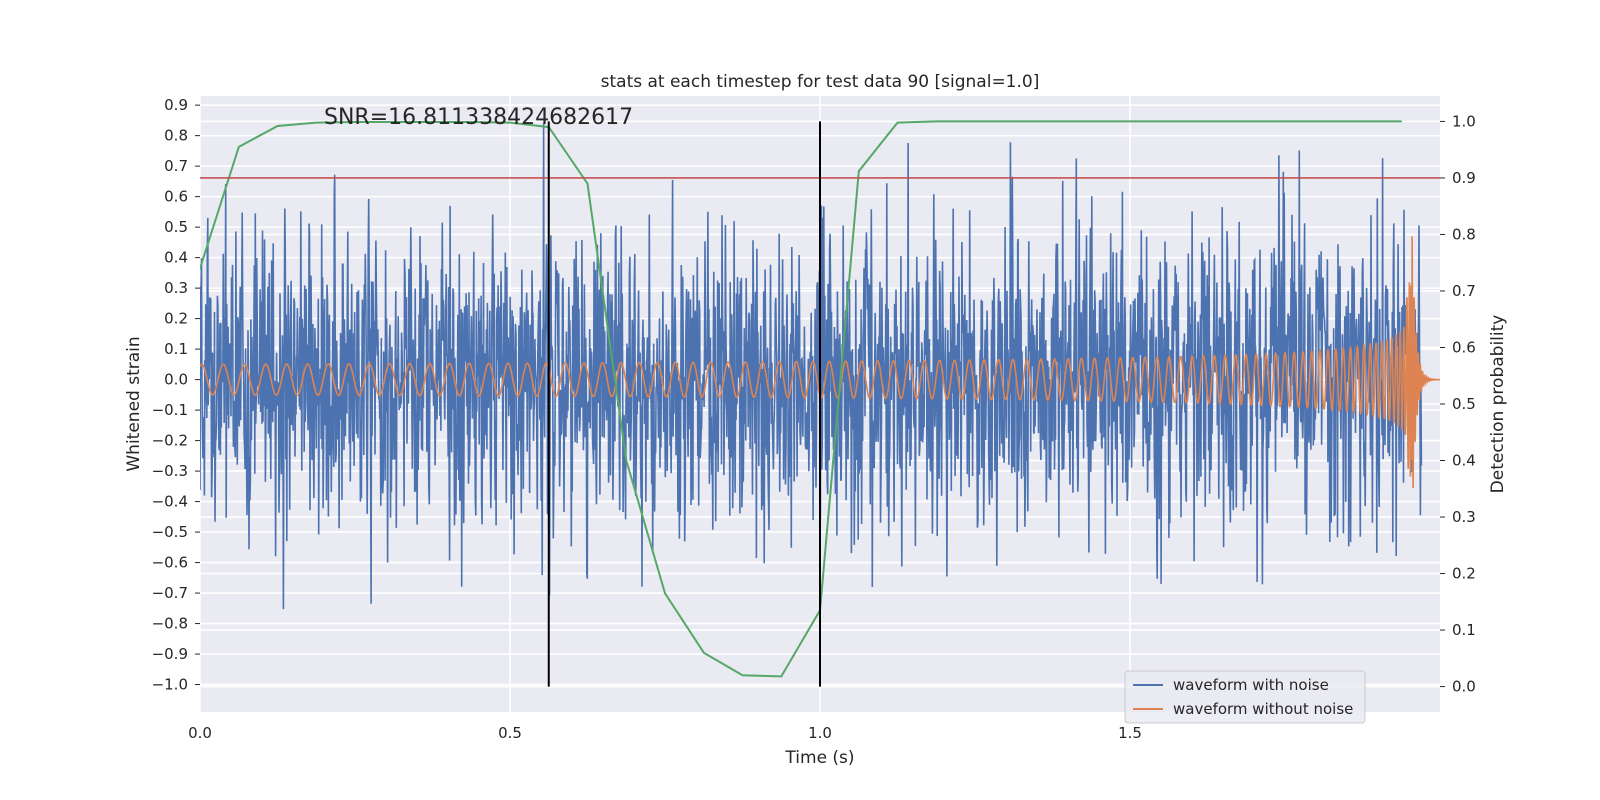 This screenshot has height=800, width=1600. What do you see at coordinates (170, 624) in the screenshot?
I see `y-tick-label: −0.8` at bounding box center [170, 624].